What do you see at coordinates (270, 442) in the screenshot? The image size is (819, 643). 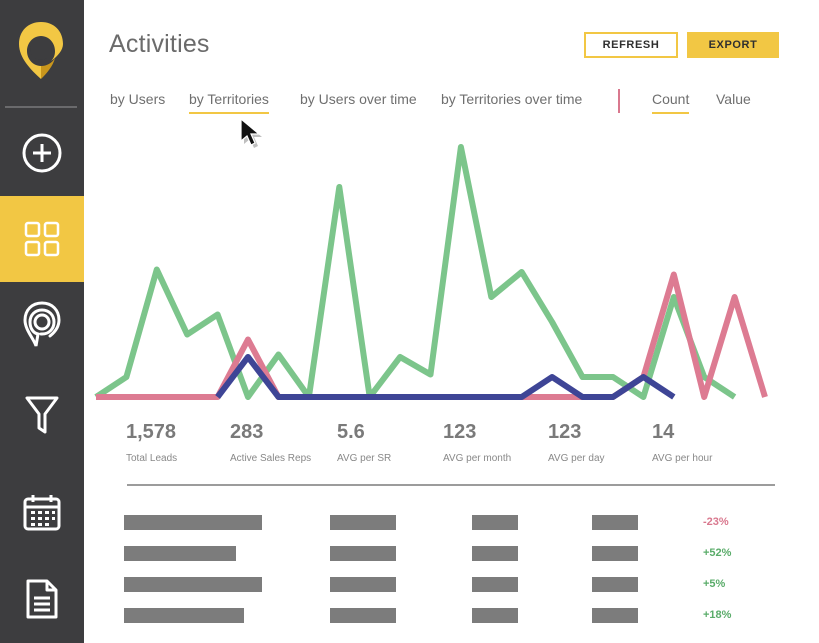 I see `stat-active-sales-reps: 283 Active Sales Reps` at bounding box center [270, 442].